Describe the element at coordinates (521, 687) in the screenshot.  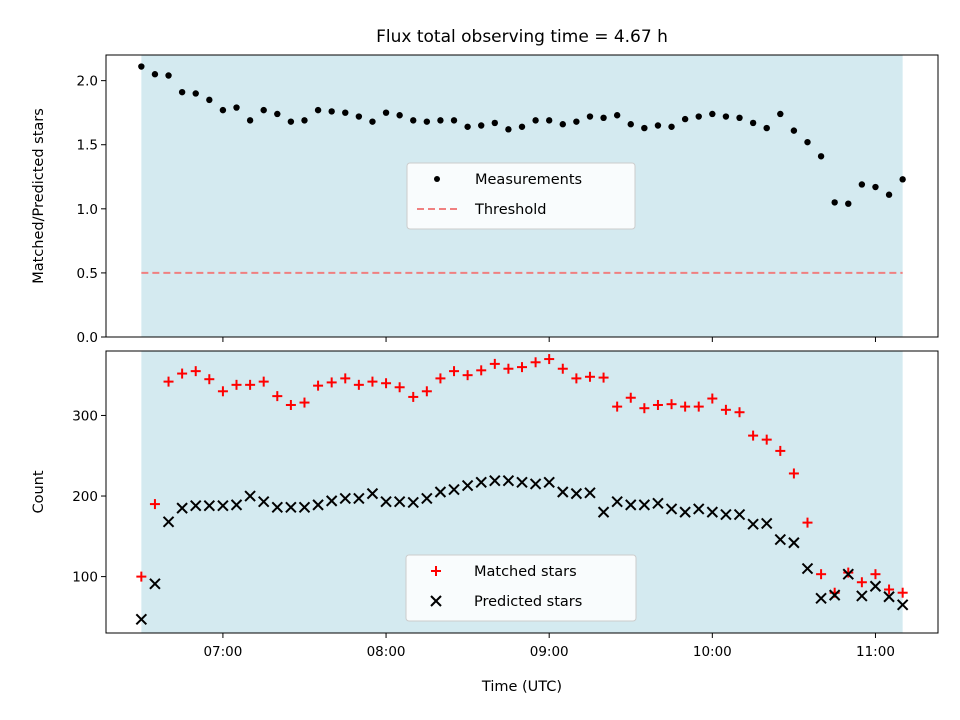
I see `x-axis-label: Time (UTC)` at that location.